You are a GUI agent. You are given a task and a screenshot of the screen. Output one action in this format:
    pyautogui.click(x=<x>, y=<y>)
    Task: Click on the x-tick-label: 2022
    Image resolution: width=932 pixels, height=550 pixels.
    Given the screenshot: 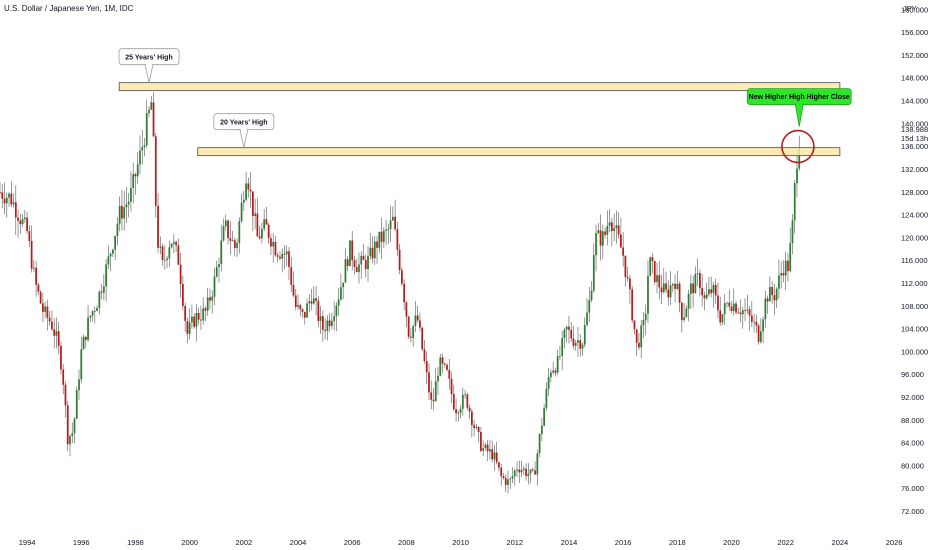 What is the action you would take?
    pyautogui.click(x=785, y=542)
    